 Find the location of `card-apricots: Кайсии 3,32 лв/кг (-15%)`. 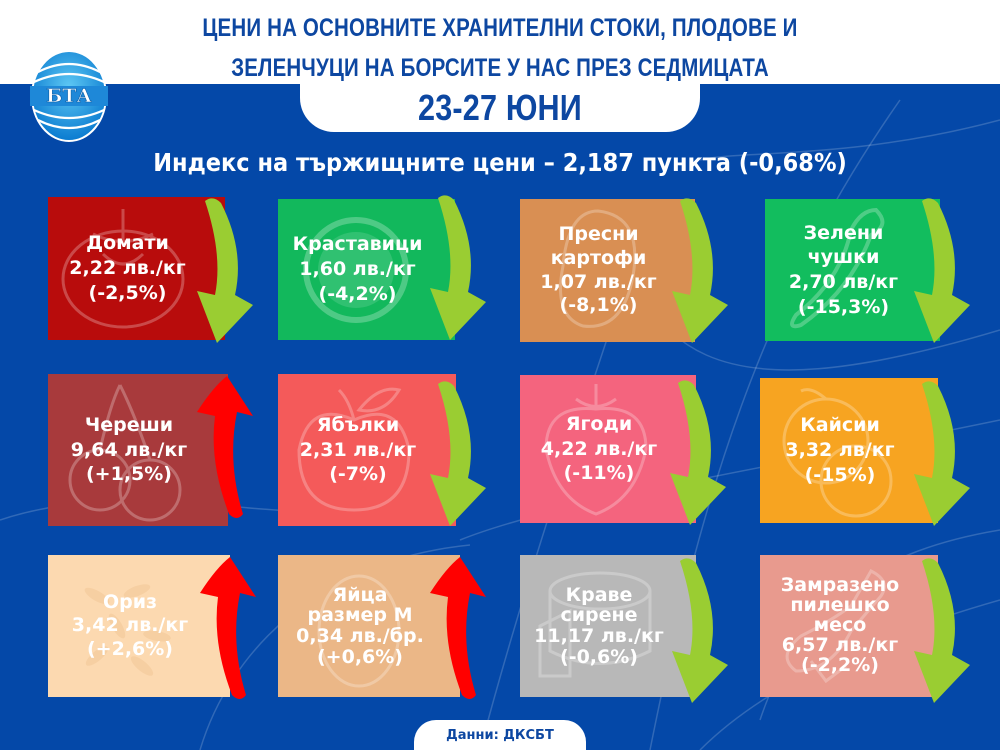

card-apricots: Кайсии 3,32 лв/кг (-15%) is located at coordinates (849, 450).